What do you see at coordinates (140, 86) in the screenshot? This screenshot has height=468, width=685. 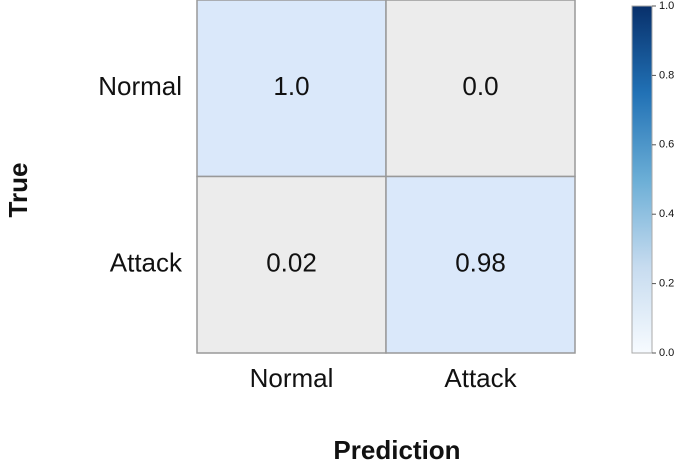 I see `y-tick-label: Normal` at bounding box center [140, 86].